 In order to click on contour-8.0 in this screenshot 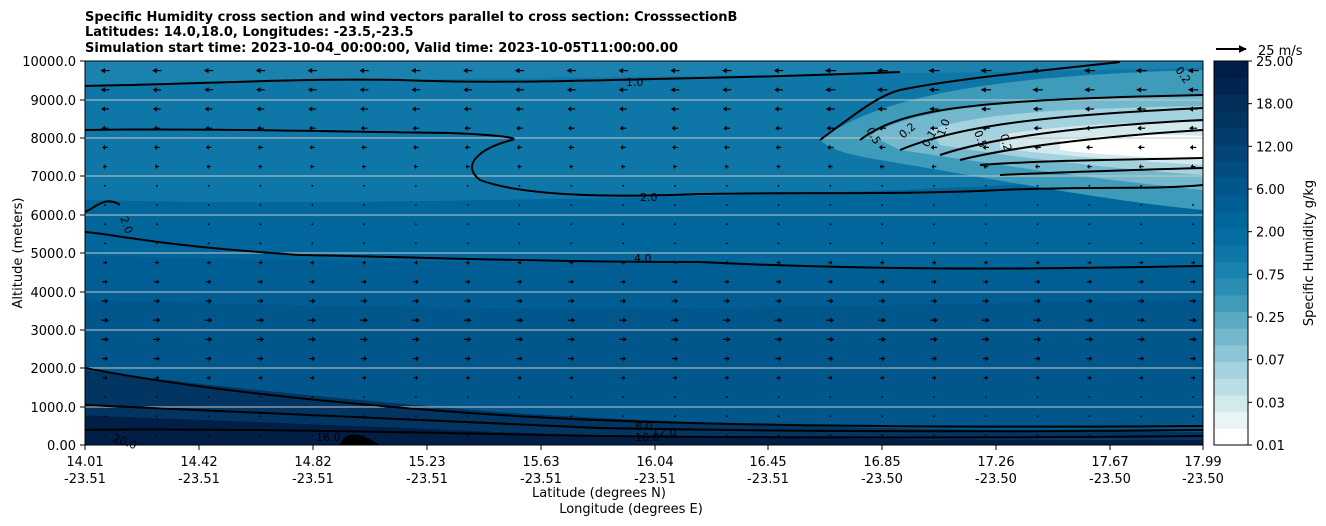, I will do `click(644, 397)`.